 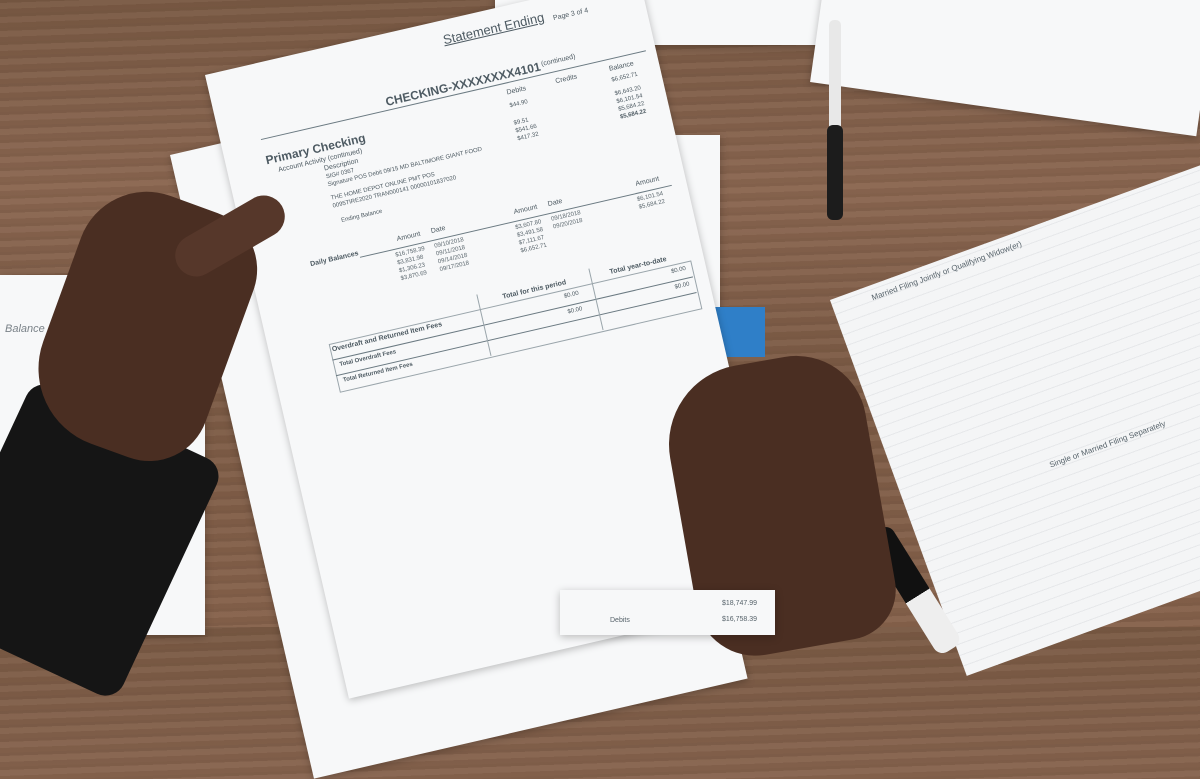 What do you see at coordinates (493, 28) in the screenshot?
I see `statement-header: Statement Ending` at bounding box center [493, 28].